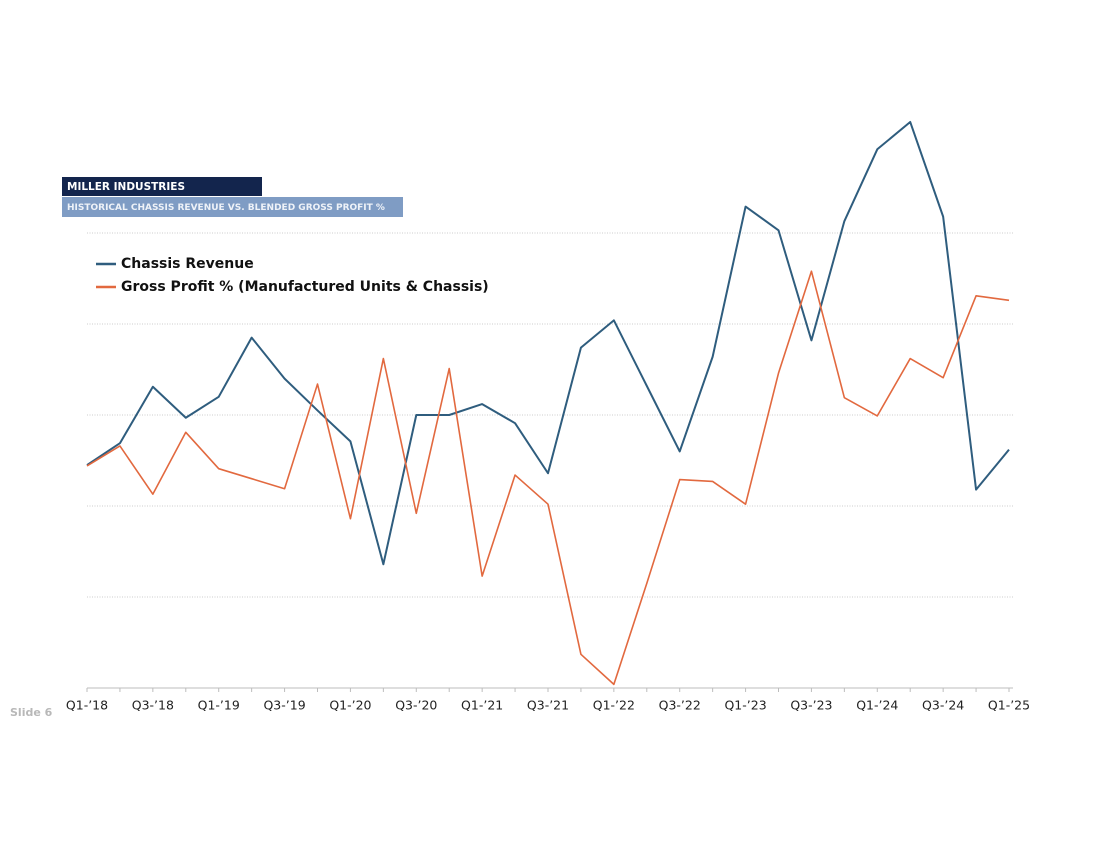 The image size is (1100, 853). I want to click on x-tick-label: Q3-’20, so click(416, 705).